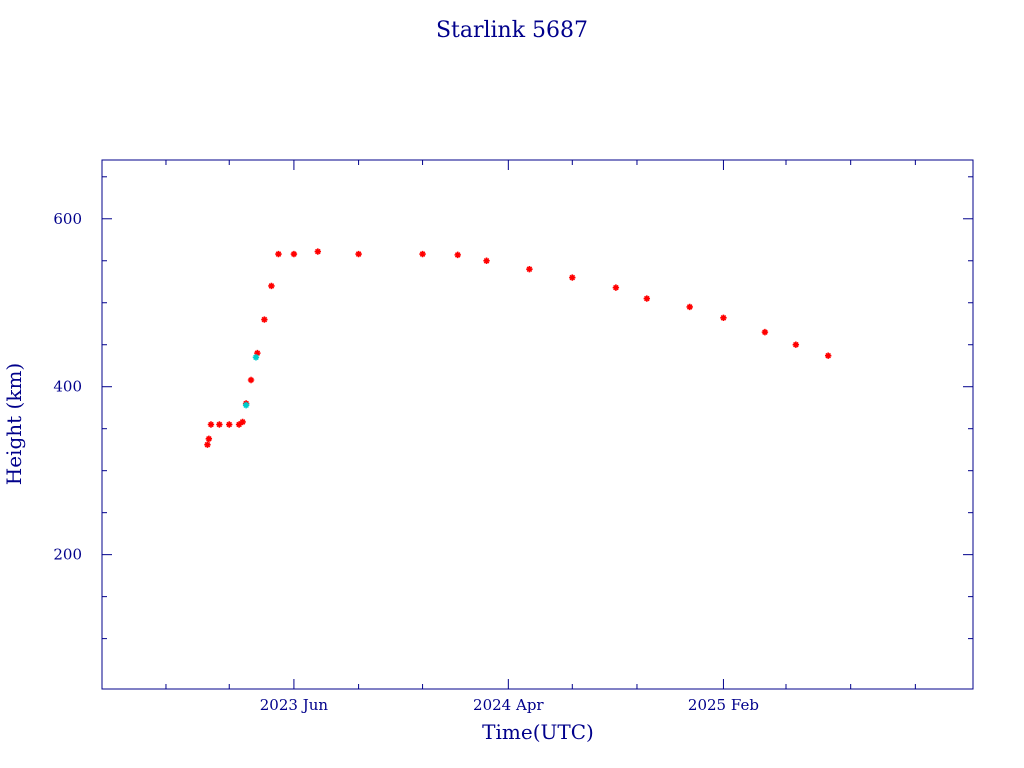  I want to click on y-tick-label: 600, so click(67, 219).